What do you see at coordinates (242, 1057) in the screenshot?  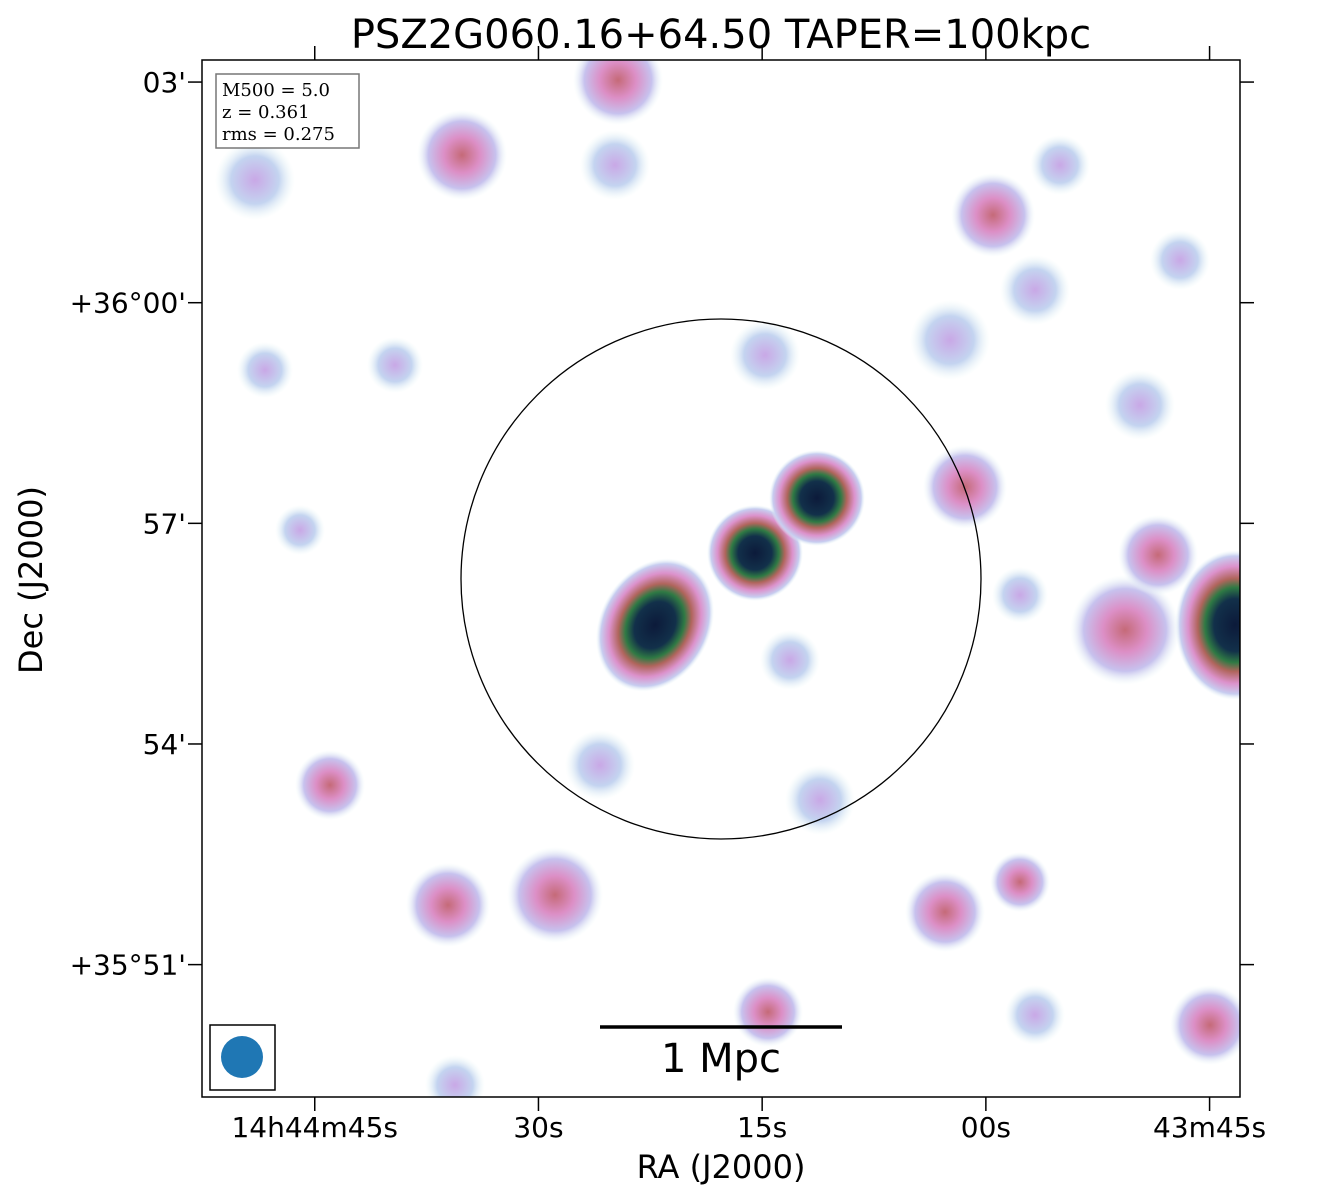 I see `beam` at bounding box center [242, 1057].